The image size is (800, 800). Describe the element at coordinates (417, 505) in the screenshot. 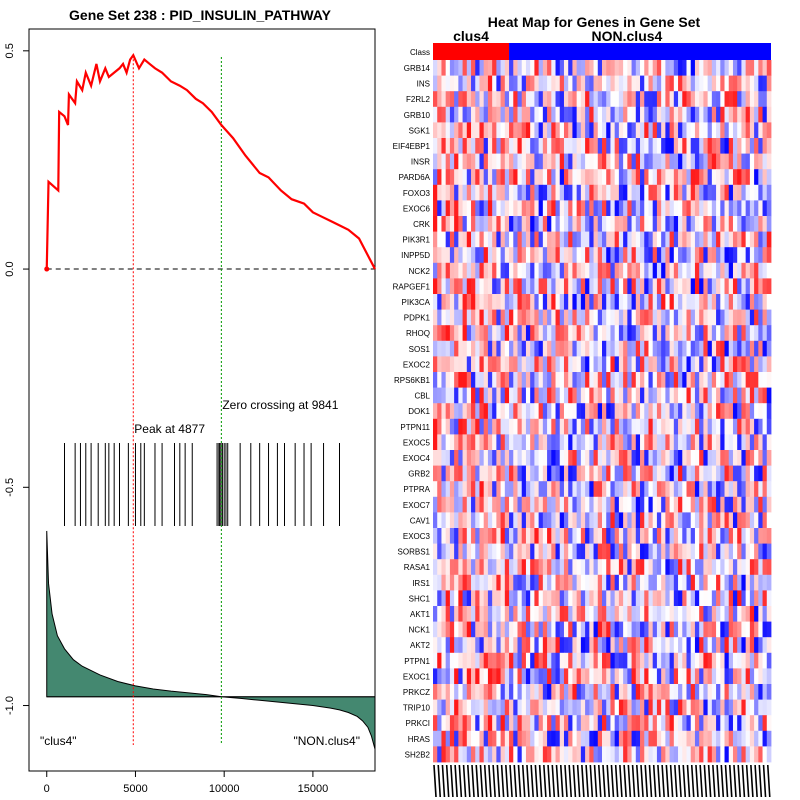

I see `gene-label: EXOC7` at that location.